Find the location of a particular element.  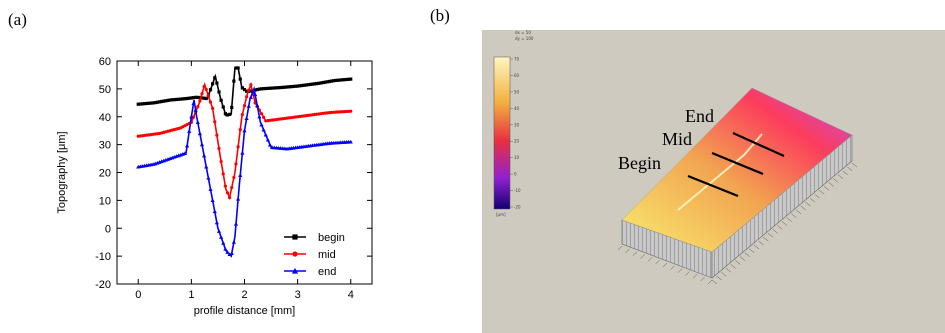

x-tick-label-3: 3 is located at coordinates (298, 295).